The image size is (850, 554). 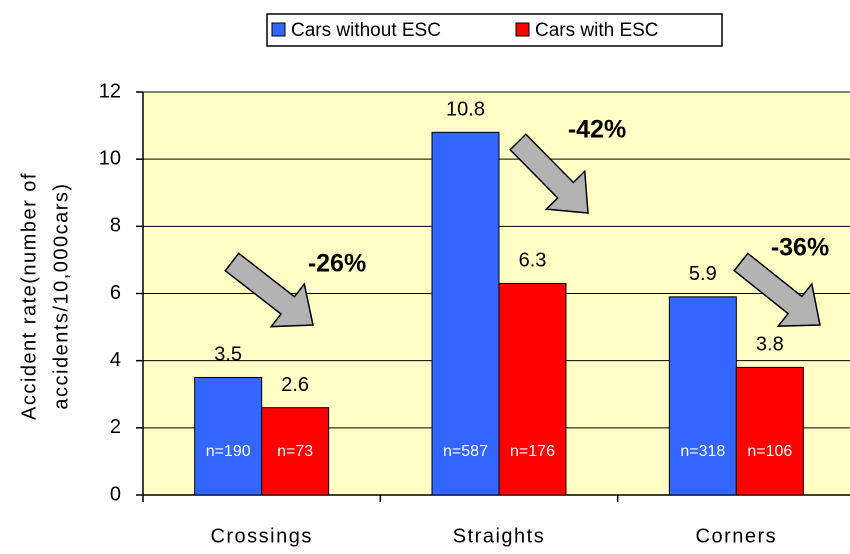 What do you see at coordinates (737, 536) in the screenshot?
I see `x-tick-label: Corners` at bounding box center [737, 536].